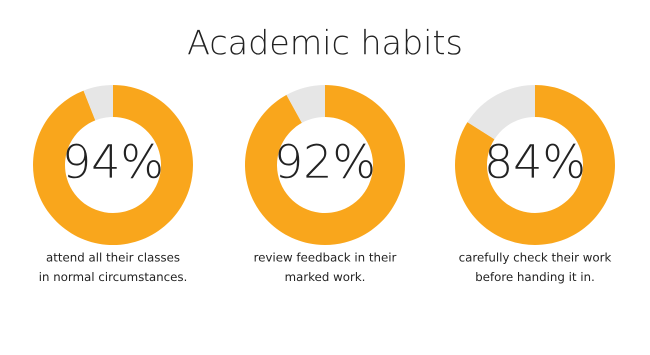 Image resolution: width=650 pixels, height=355 pixels. What do you see at coordinates (113, 161) in the screenshot?
I see `data-label: 94%` at bounding box center [113, 161].